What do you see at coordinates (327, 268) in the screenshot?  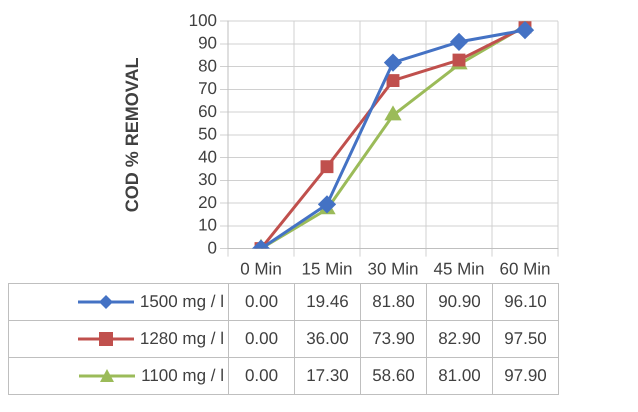 I see `x-tick-label: 15 Min` at bounding box center [327, 268].